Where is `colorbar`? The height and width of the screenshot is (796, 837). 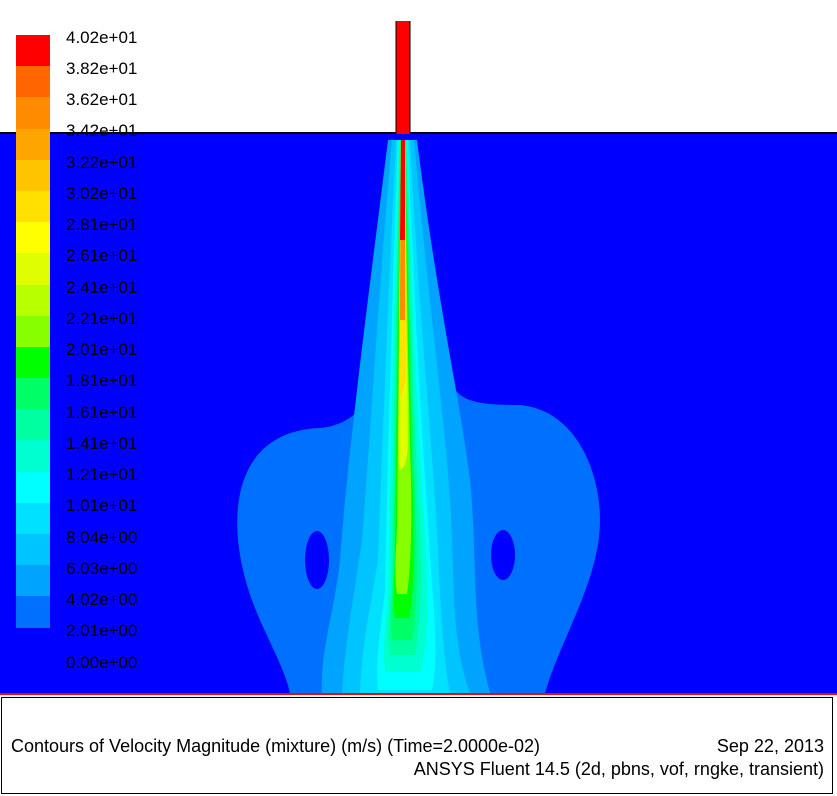
colorbar is located at coordinates (33, 331).